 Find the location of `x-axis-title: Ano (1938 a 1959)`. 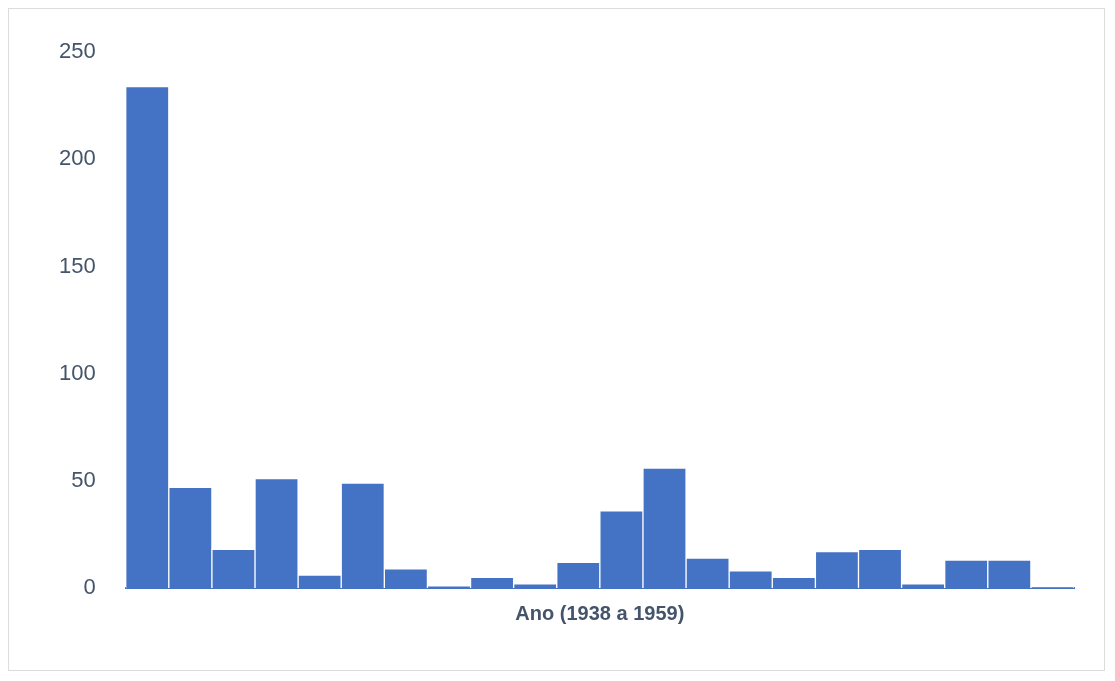

x-axis-title: Ano (1938 a 1959) is located at coordinates (600, 612).